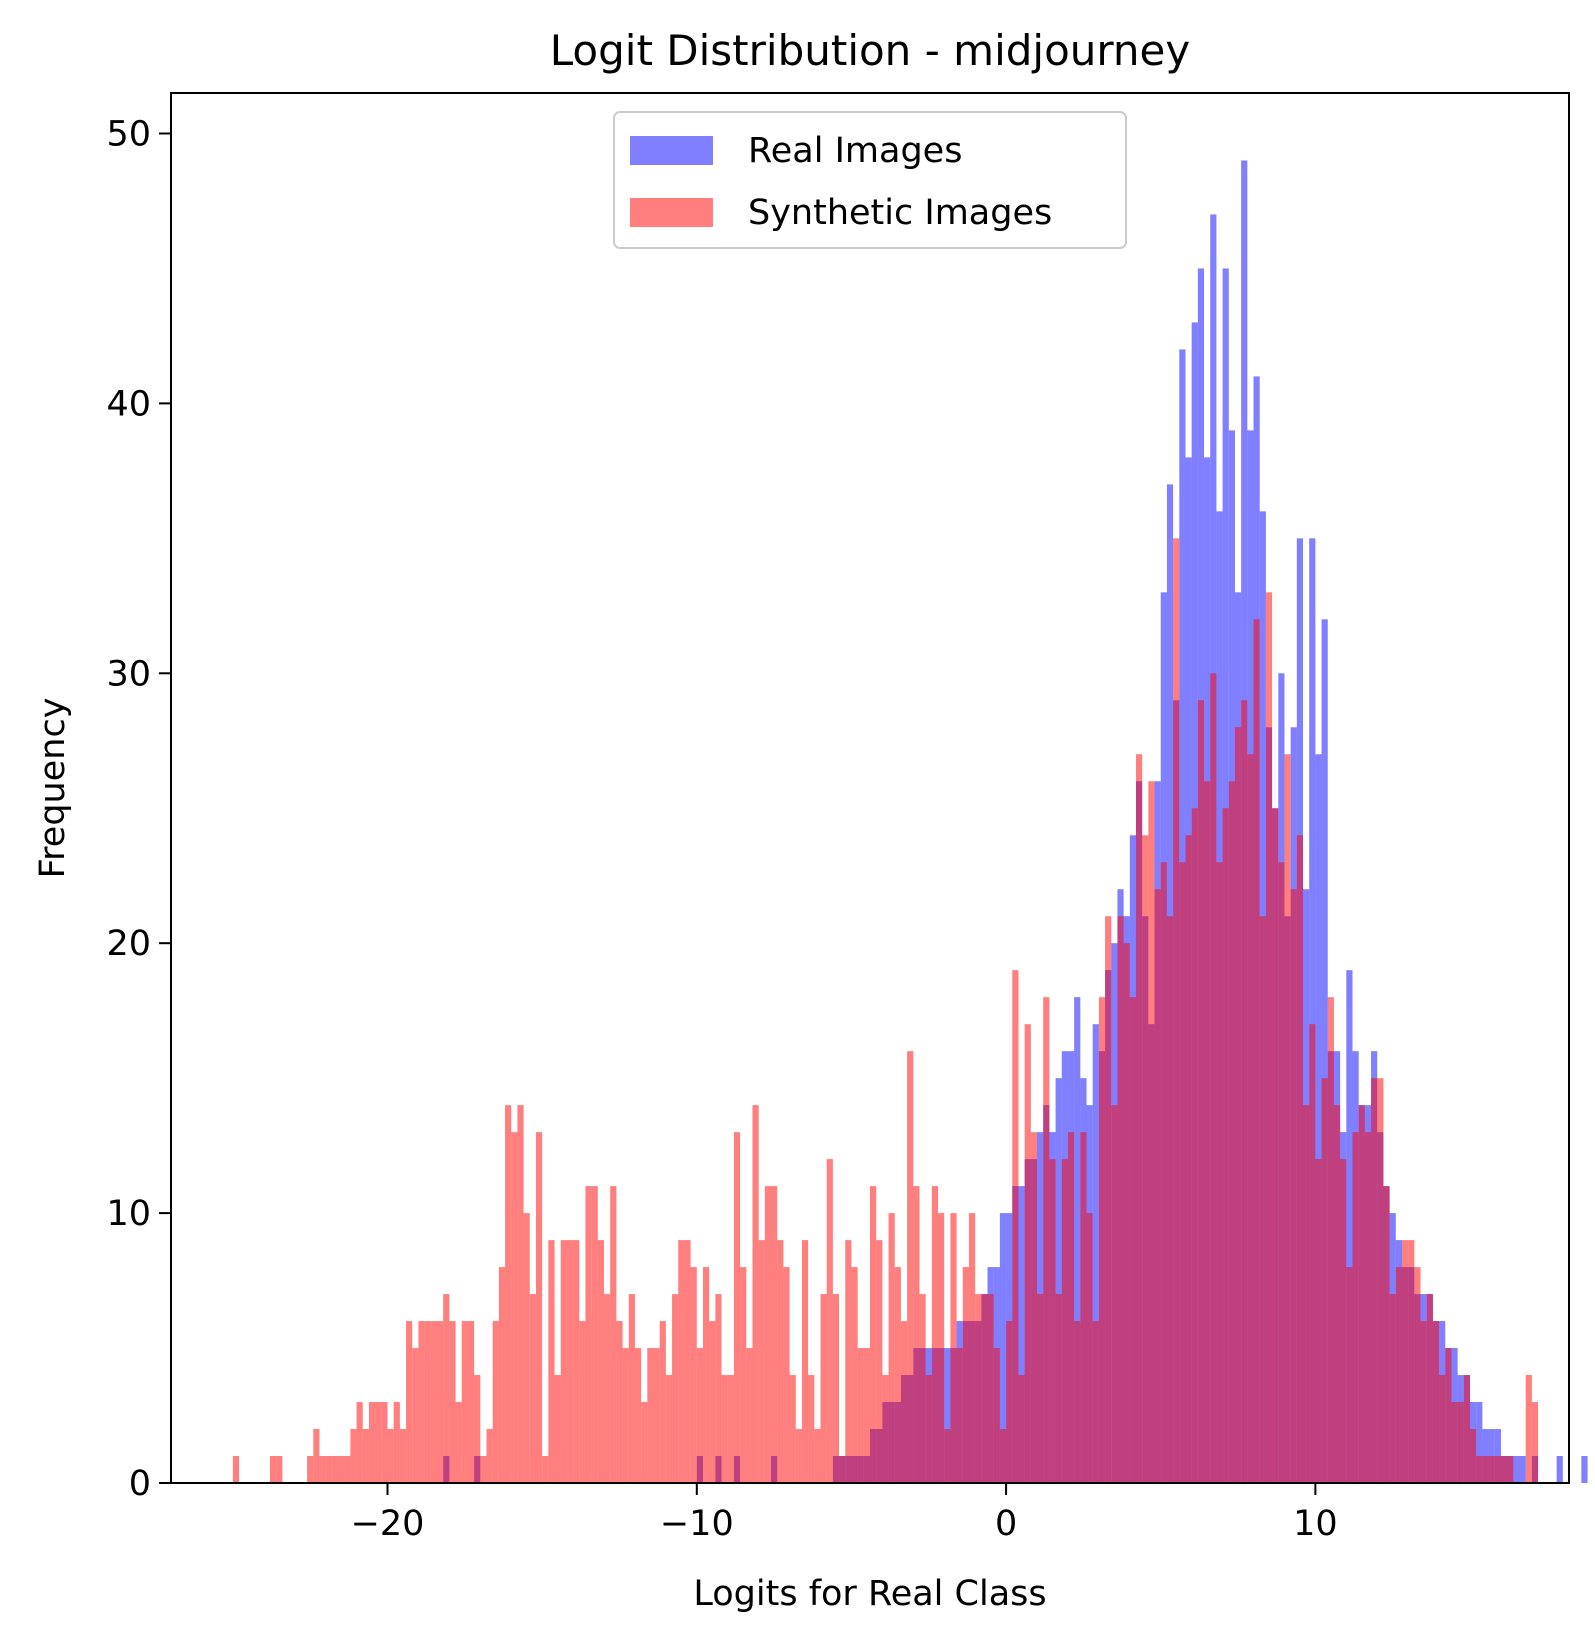 The height and width of the screenshot is (1638, 1595). What do you see at coordinates (855, 151) in the screenshot?
I see `legend-label-real: Real Images` at bounding box center [855, 151].